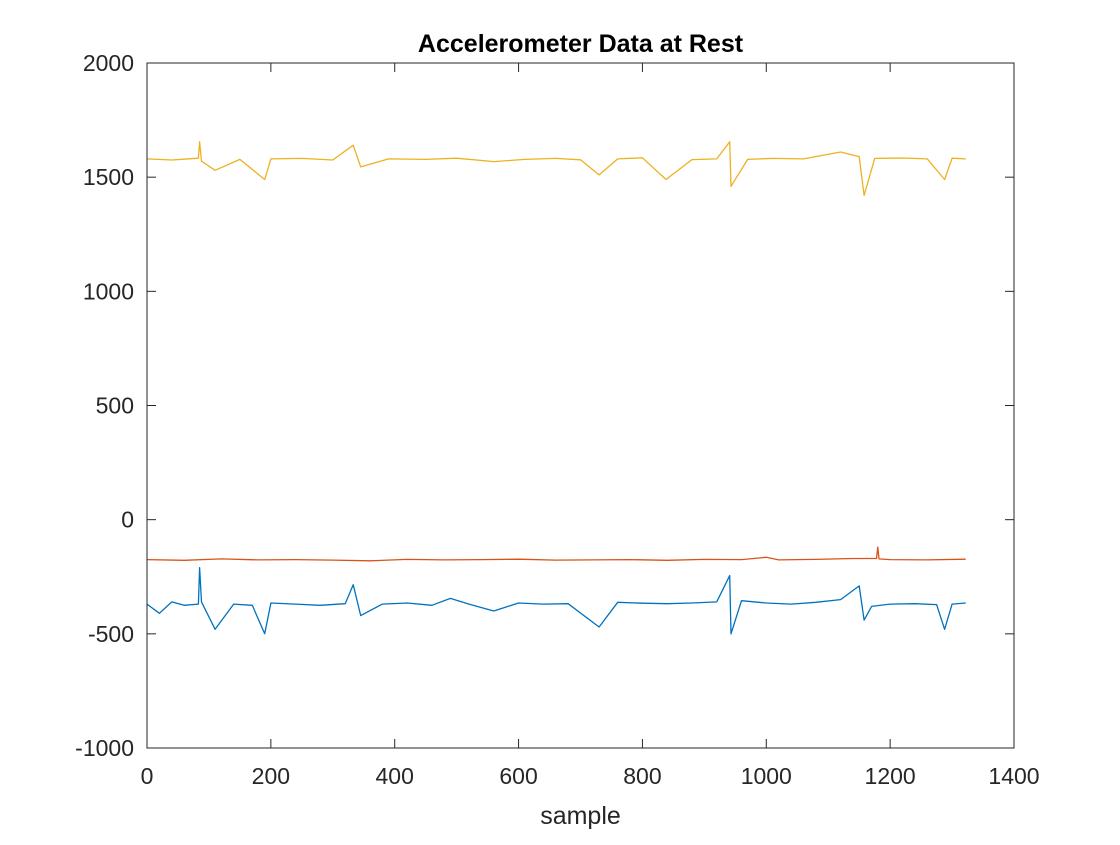 The width and height of the screenshot is (1120, 845). Describe the element at coordinates (127, 520) in the screenshot. I see `y-tick-label: 0` at that location.